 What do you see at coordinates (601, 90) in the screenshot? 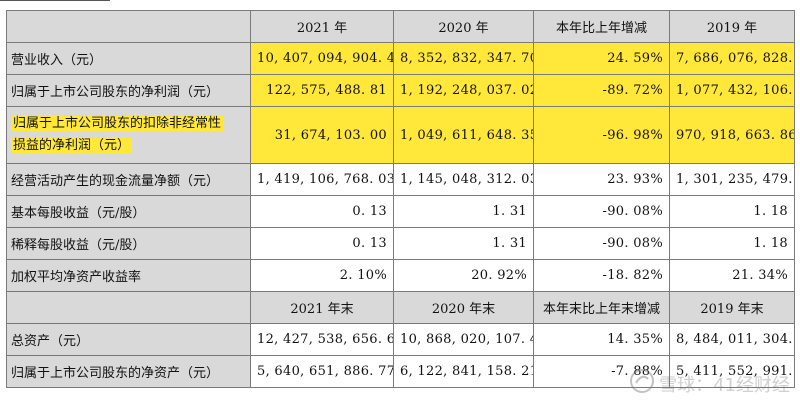
I see `cell-value: -89. 72%` at bounding box center [601, 90].